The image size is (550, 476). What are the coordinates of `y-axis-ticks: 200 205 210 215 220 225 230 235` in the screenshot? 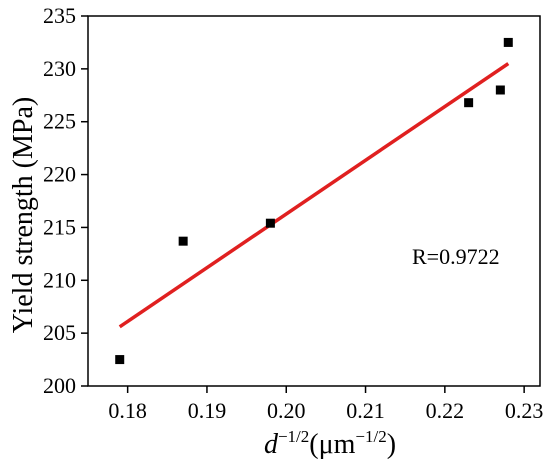 It's located at (65, 200).